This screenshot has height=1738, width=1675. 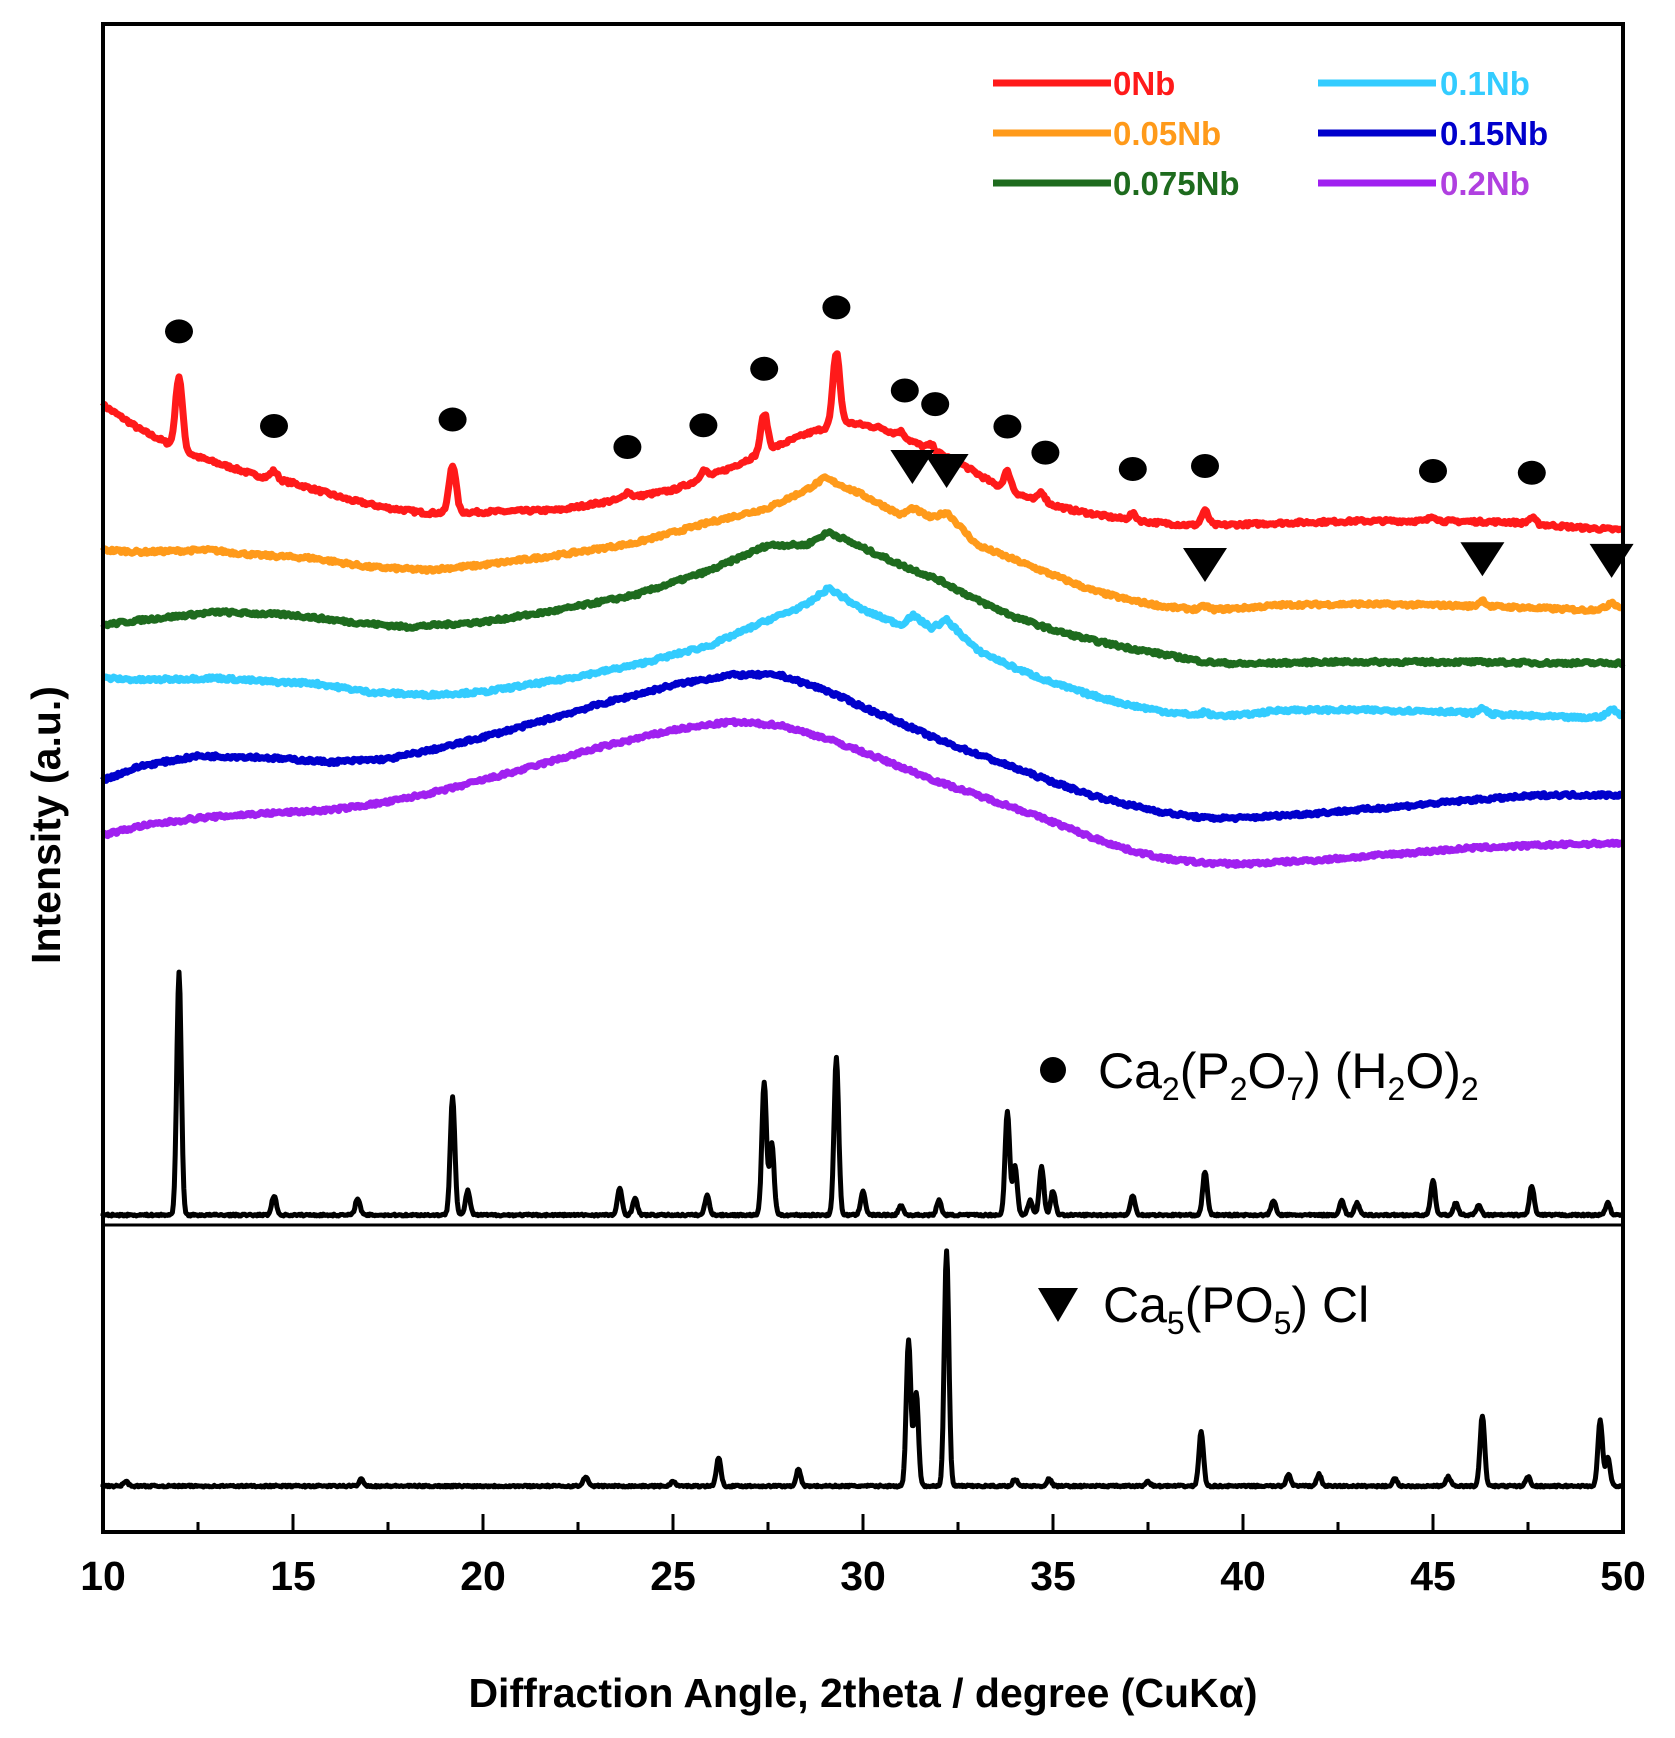 I want to click on x-axis-ticks: 10 15 20 25 30 35 40 45 50, so click(x=863, y=1556).